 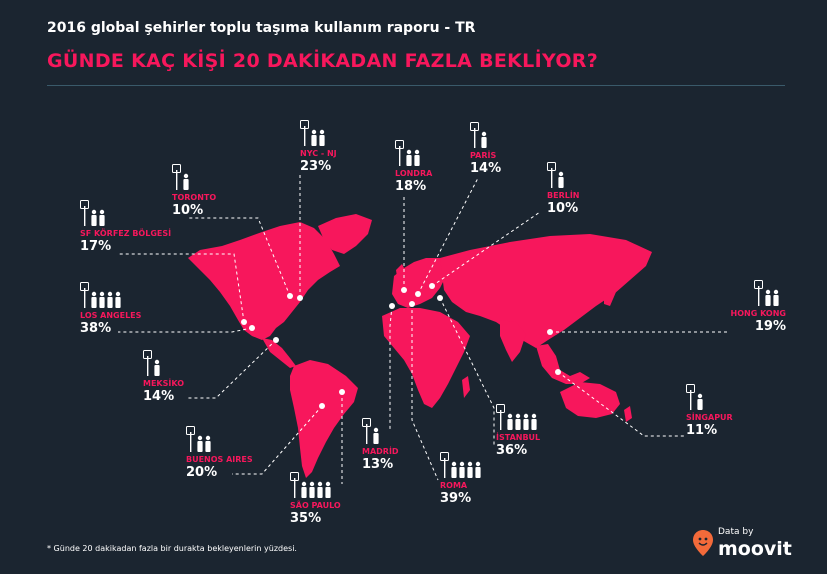 I want to click on city-name: BERLİN, so click(x=563, y=195).